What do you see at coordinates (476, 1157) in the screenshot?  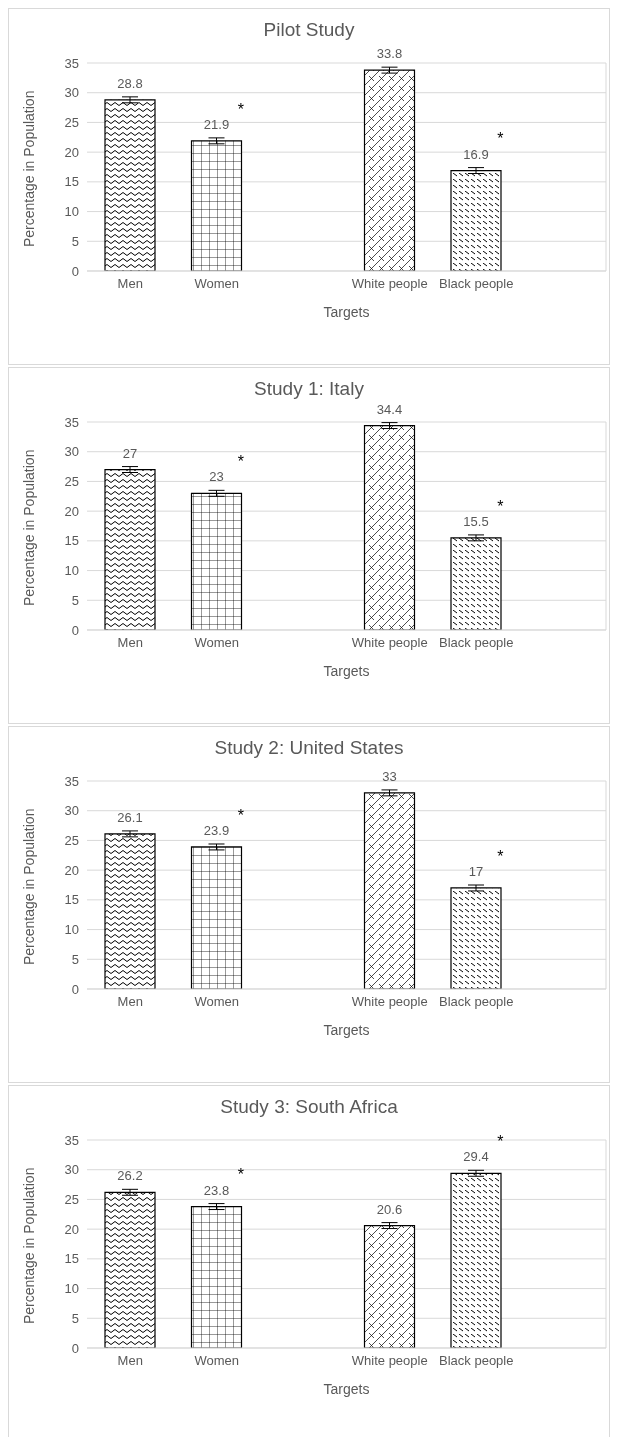 I see `data-label: 29.4` at bounding box center [476, 1157].